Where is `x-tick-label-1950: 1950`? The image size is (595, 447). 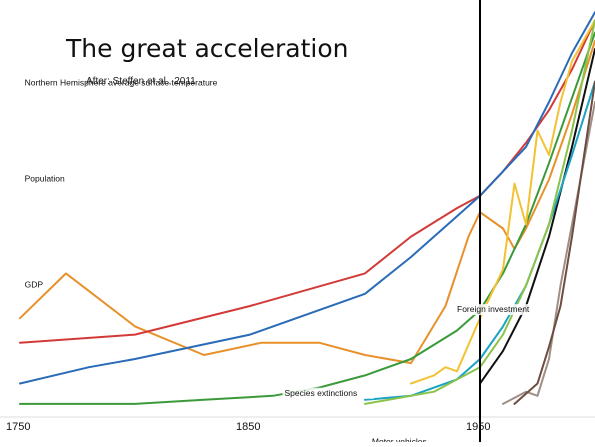 x-tick-label-1950: 1950 is located at coordinates (478, 427).